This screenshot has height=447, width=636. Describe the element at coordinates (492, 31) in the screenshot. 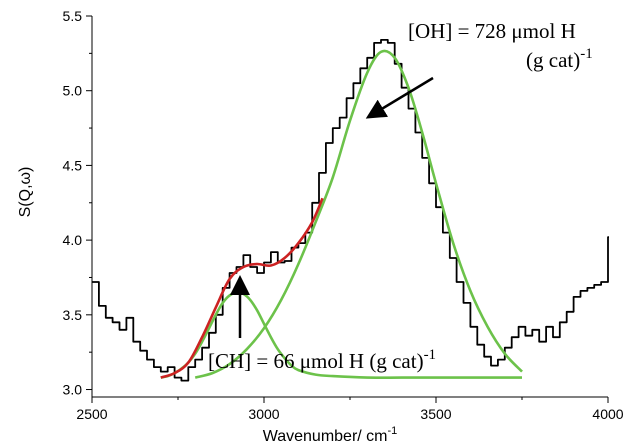

I see `oh-annotation-line1: [OH] = 728 μmol H` at that location.